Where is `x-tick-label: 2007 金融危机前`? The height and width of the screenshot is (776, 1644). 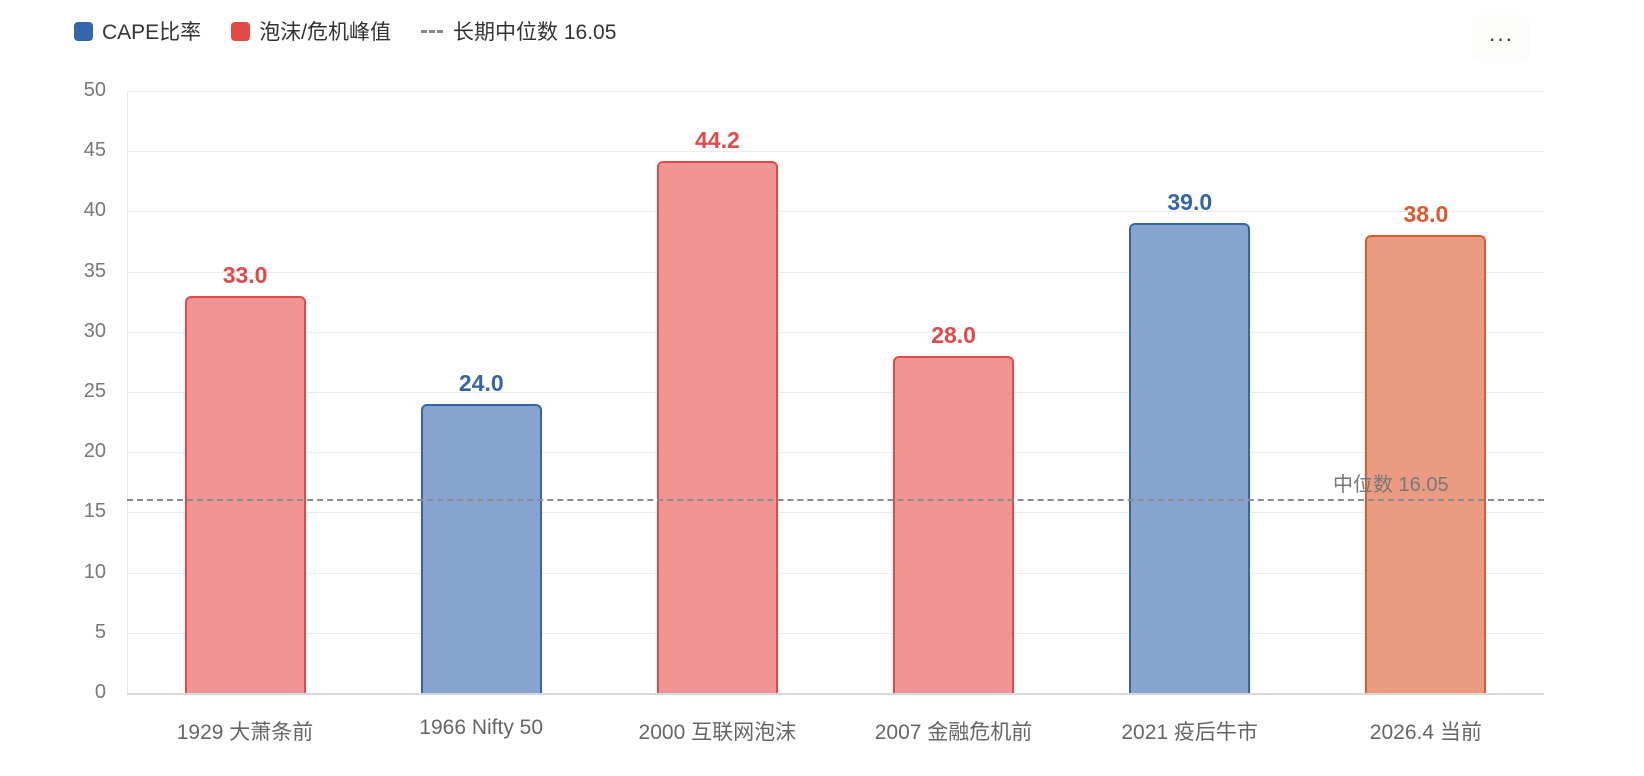 x-tick-label: 2007 金融危机前 is located at coordinates (953, 732).